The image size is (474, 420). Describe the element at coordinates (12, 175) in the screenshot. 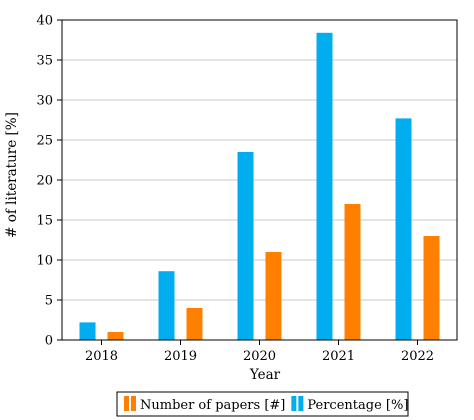

I see `y-axis-title: # of literature [%]` at that location.